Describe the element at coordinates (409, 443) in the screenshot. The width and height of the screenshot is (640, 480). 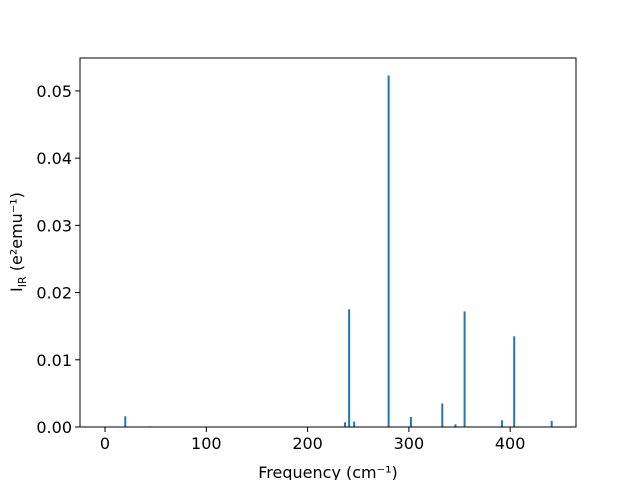
I see `x-tick-label: 300` at that location.